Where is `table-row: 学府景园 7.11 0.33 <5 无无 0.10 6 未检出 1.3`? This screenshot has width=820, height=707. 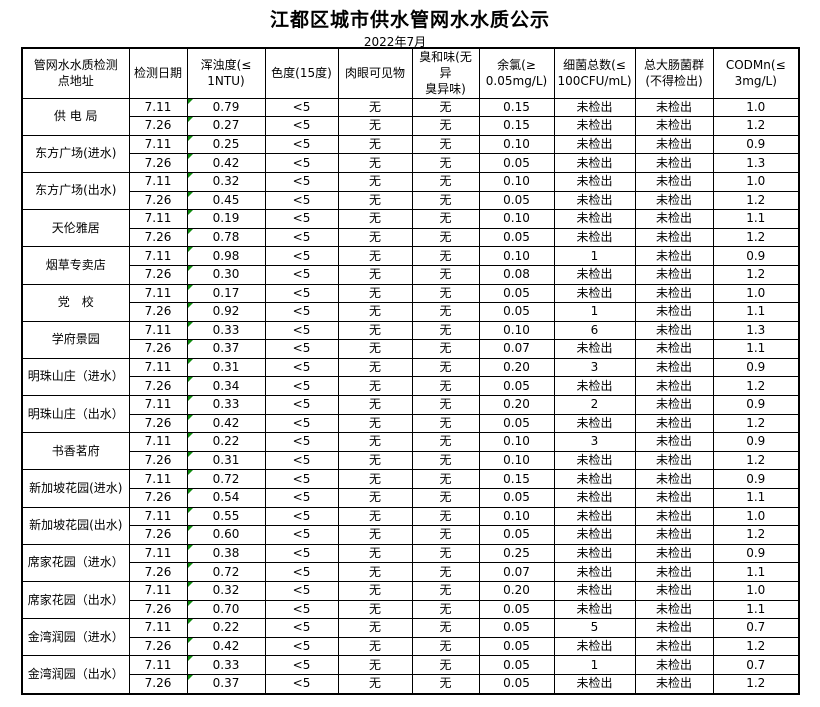 table-row: 学府景园 7.11 0.33 <5 无无 0.10 6 未检出 1.3 is located at coordinates (410, 339).